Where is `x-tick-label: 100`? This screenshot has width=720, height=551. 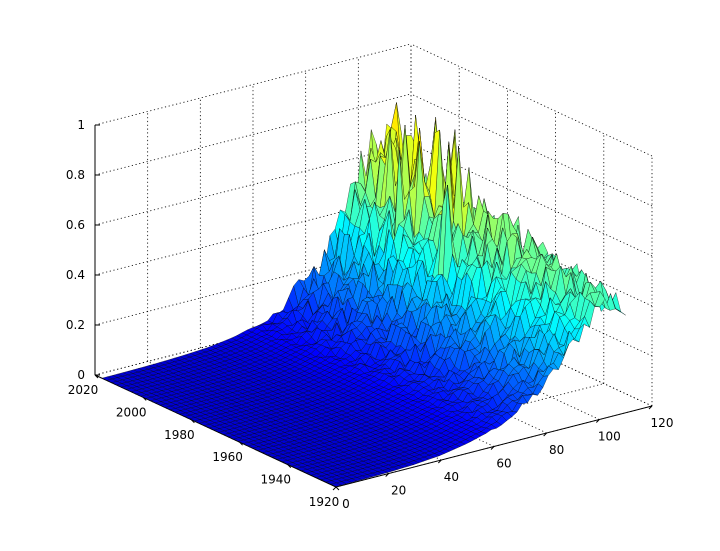
x-tick-label: 100 is located at coordinates (609, 437).